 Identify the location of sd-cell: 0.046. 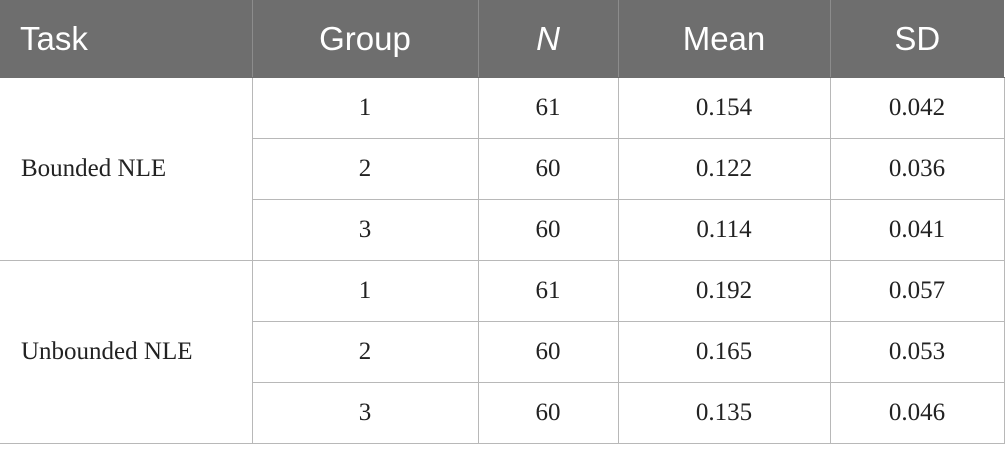
(917, 413).